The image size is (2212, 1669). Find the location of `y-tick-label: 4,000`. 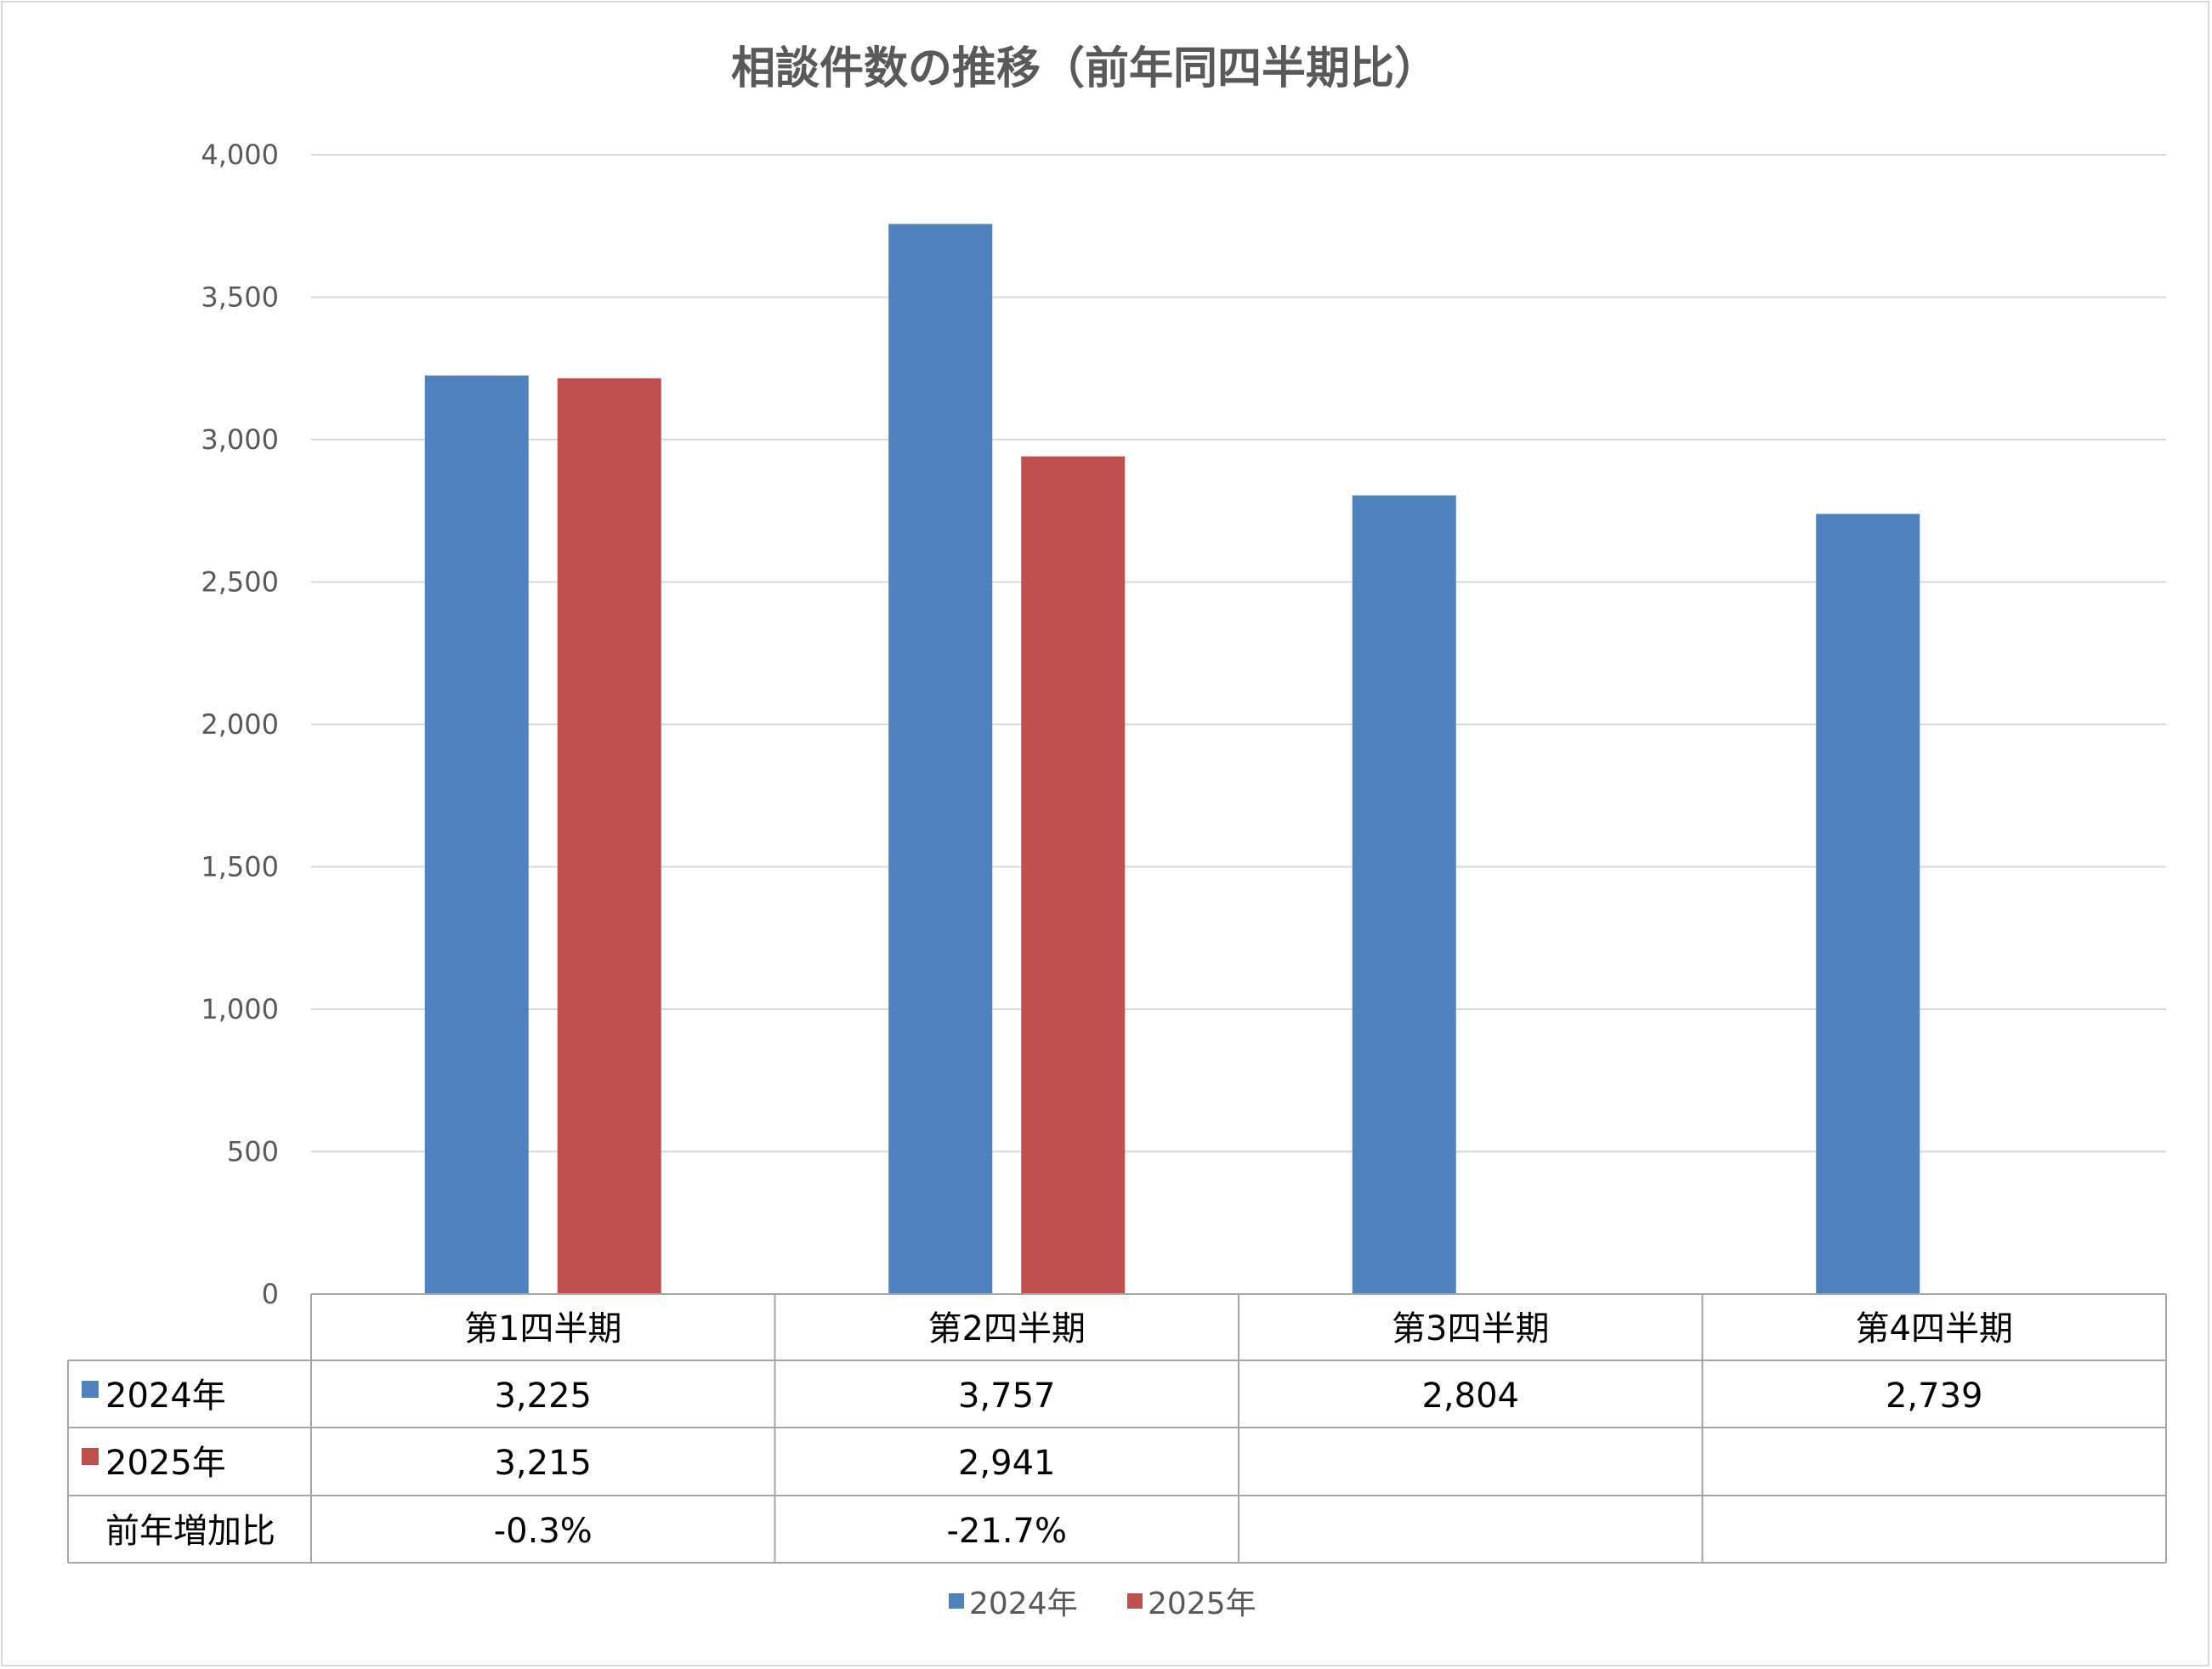

y-tick-label: 4,000 is located at coordinates (240, 155).